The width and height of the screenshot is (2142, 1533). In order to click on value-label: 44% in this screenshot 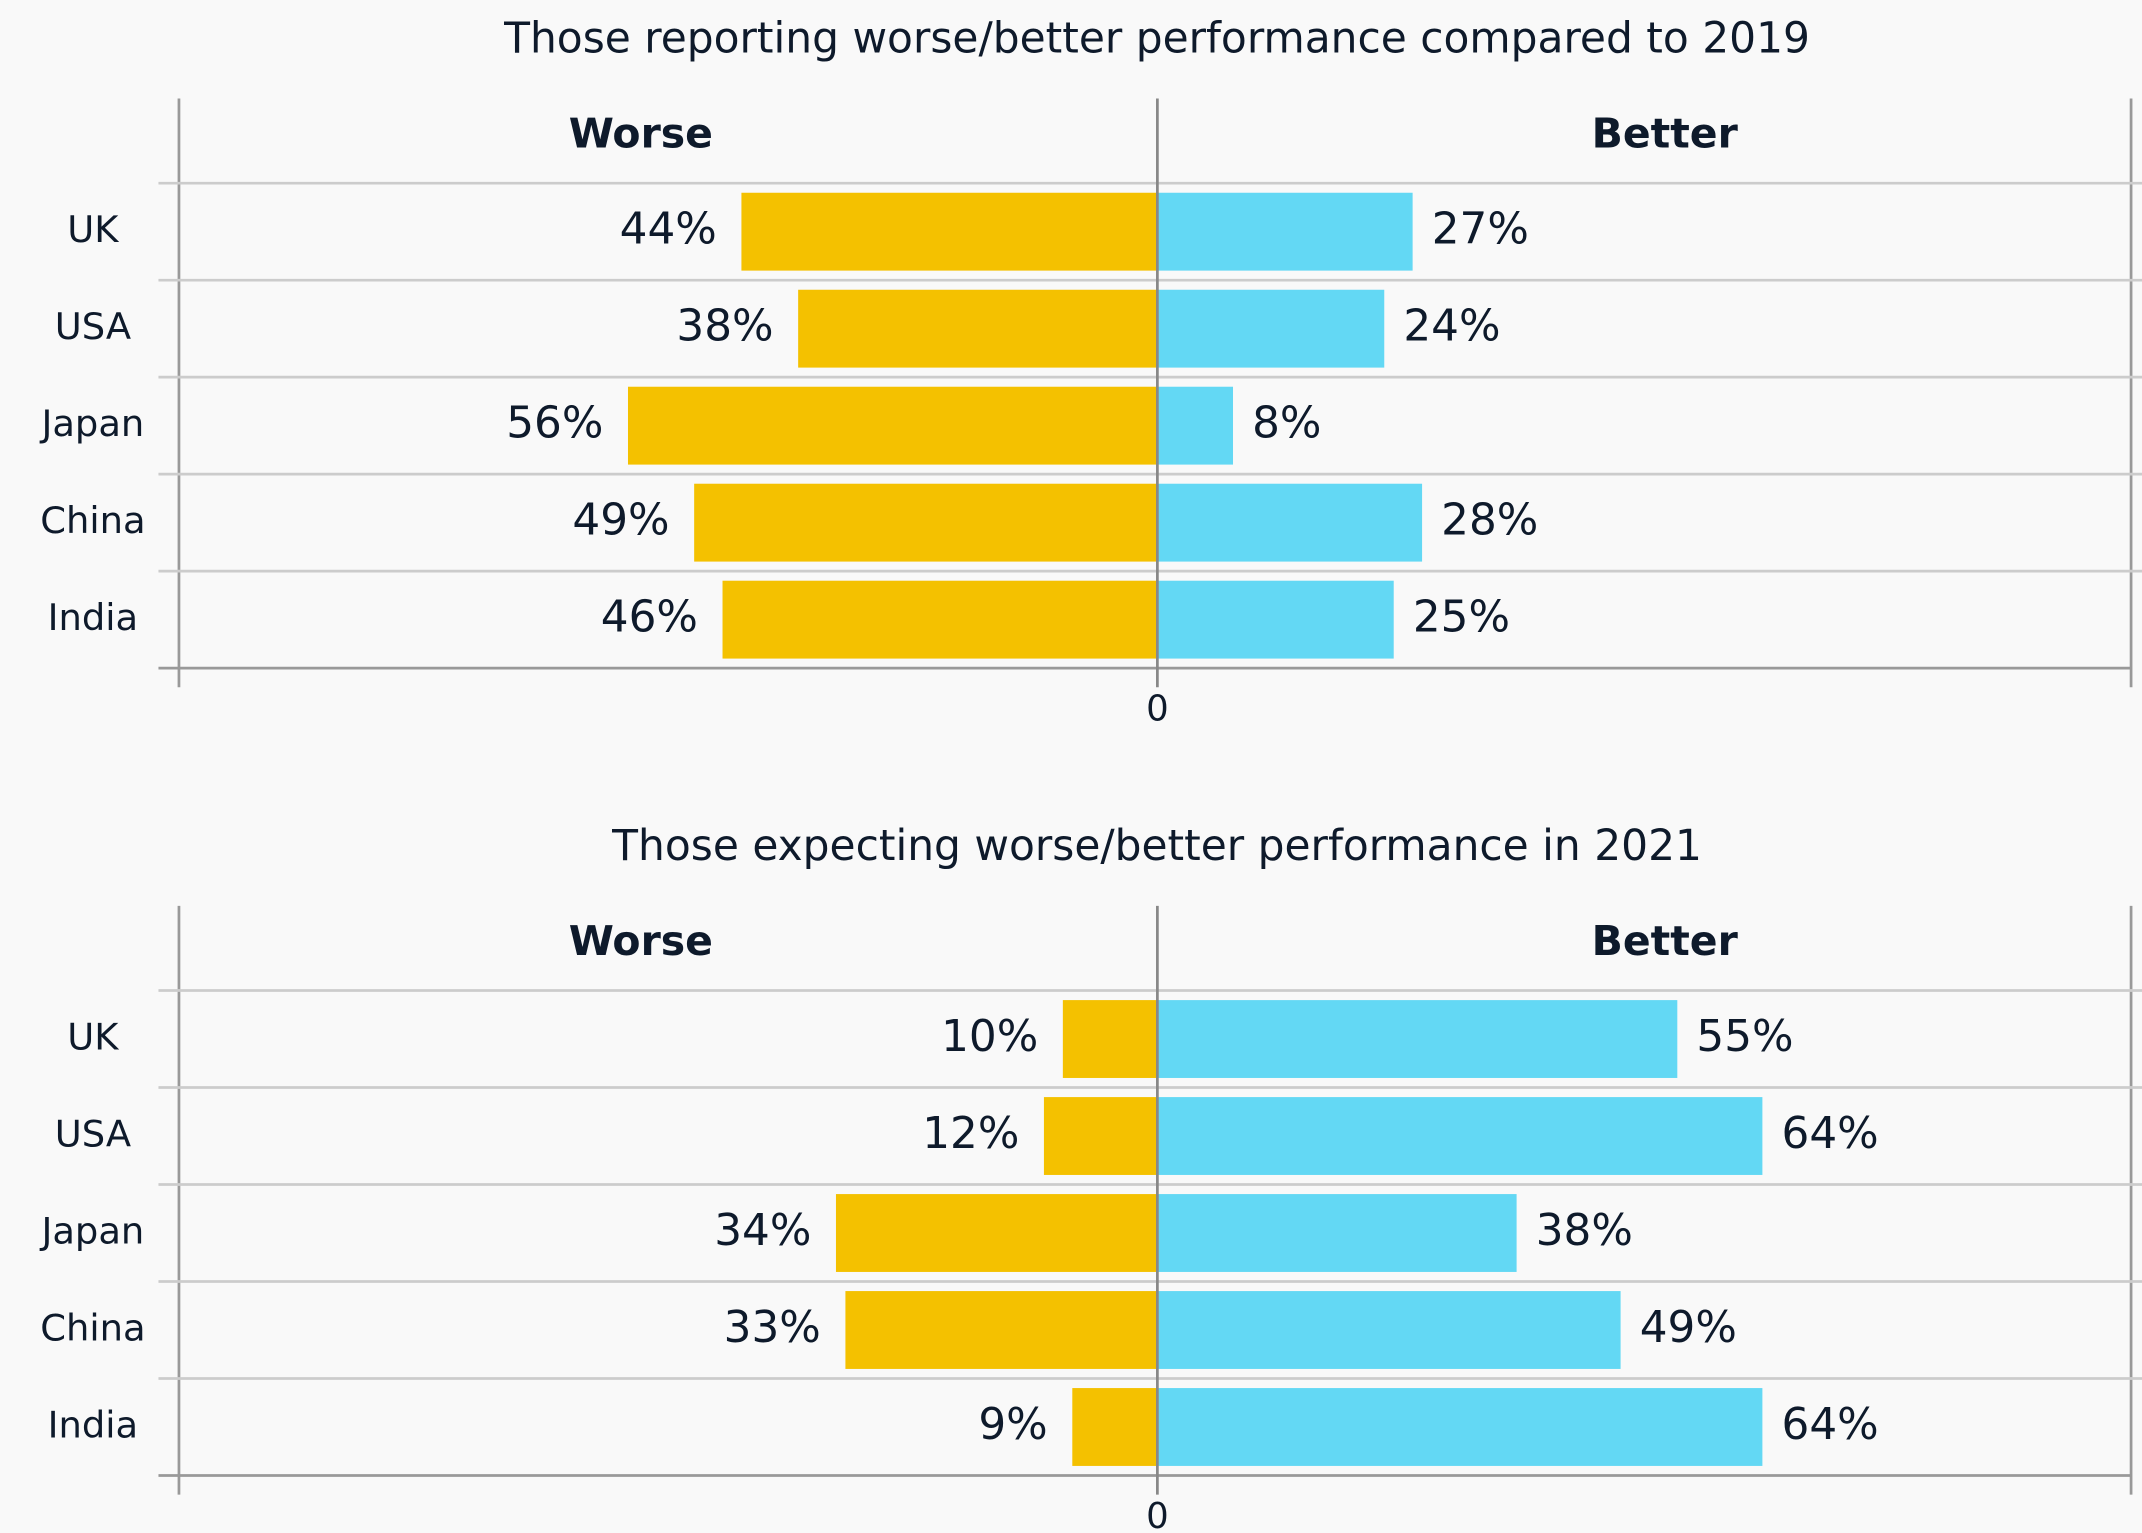, I will do `click(668, 229)`.